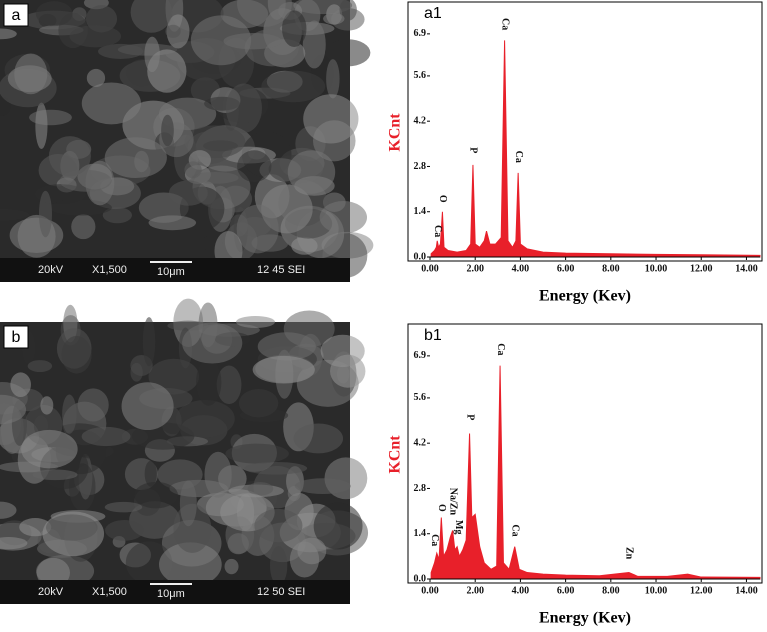 Image resolution: width=767 pixels, height=632 pixels. I want to click on sem-code: 12 45 SEI, so click(281, 270).